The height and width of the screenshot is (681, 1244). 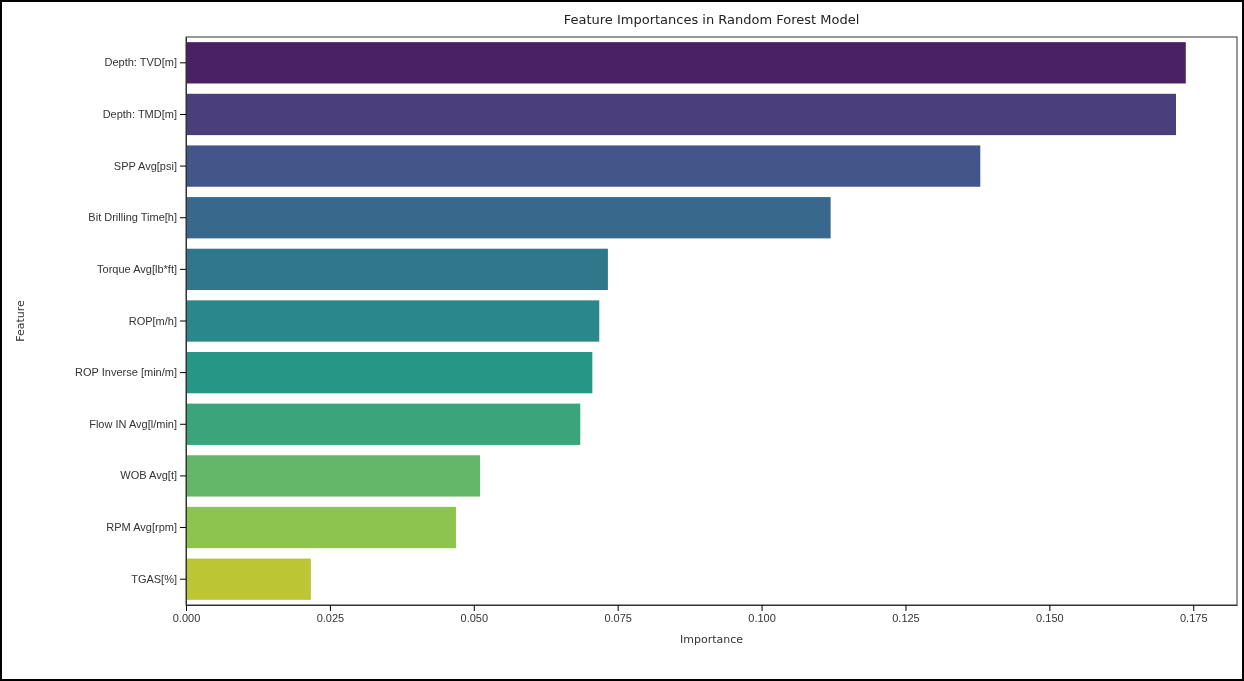 I want to click on y-tick-label: ROP[m/h], so click(x=152, y=320).